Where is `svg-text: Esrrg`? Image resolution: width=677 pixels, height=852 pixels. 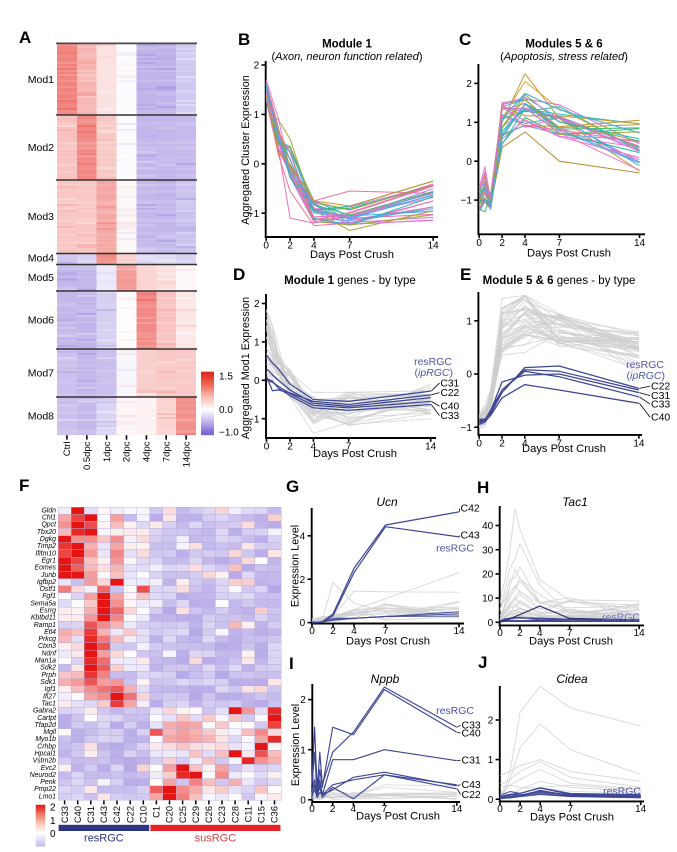 svg-text: Esrrg is located at coordinates (48, 611).